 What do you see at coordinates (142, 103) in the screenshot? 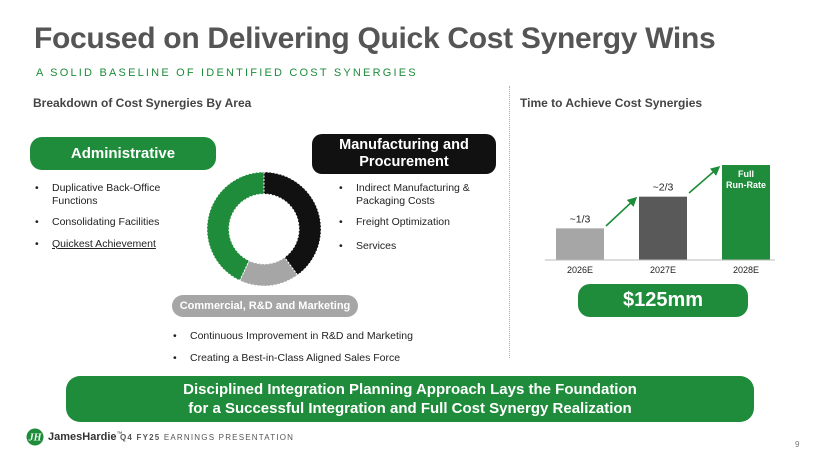
I see `breakdown-heading: Breakdown of Cost Synergies By Area` at bounding box center [142, 103].